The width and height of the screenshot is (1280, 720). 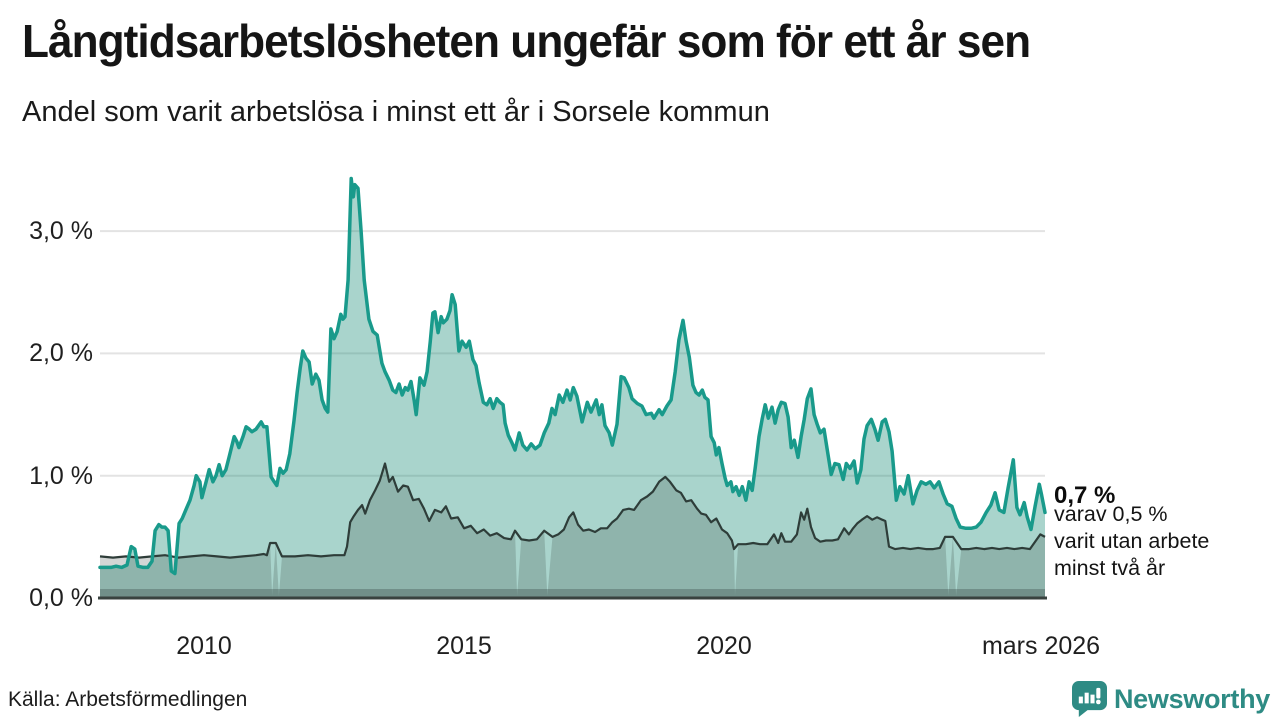 What do you see at coordinates (464, 646) in the screenshot?
I see `x-tick-2015: 2015` at bounding box center [464, 646].